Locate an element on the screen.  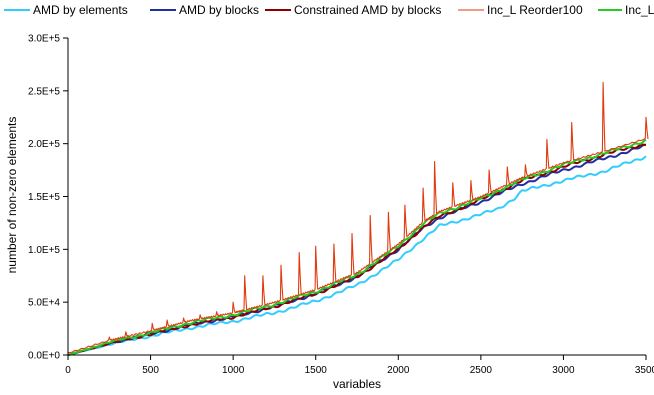
y-tick-label: 0.0E+0 is located at coordinates (44, 356).